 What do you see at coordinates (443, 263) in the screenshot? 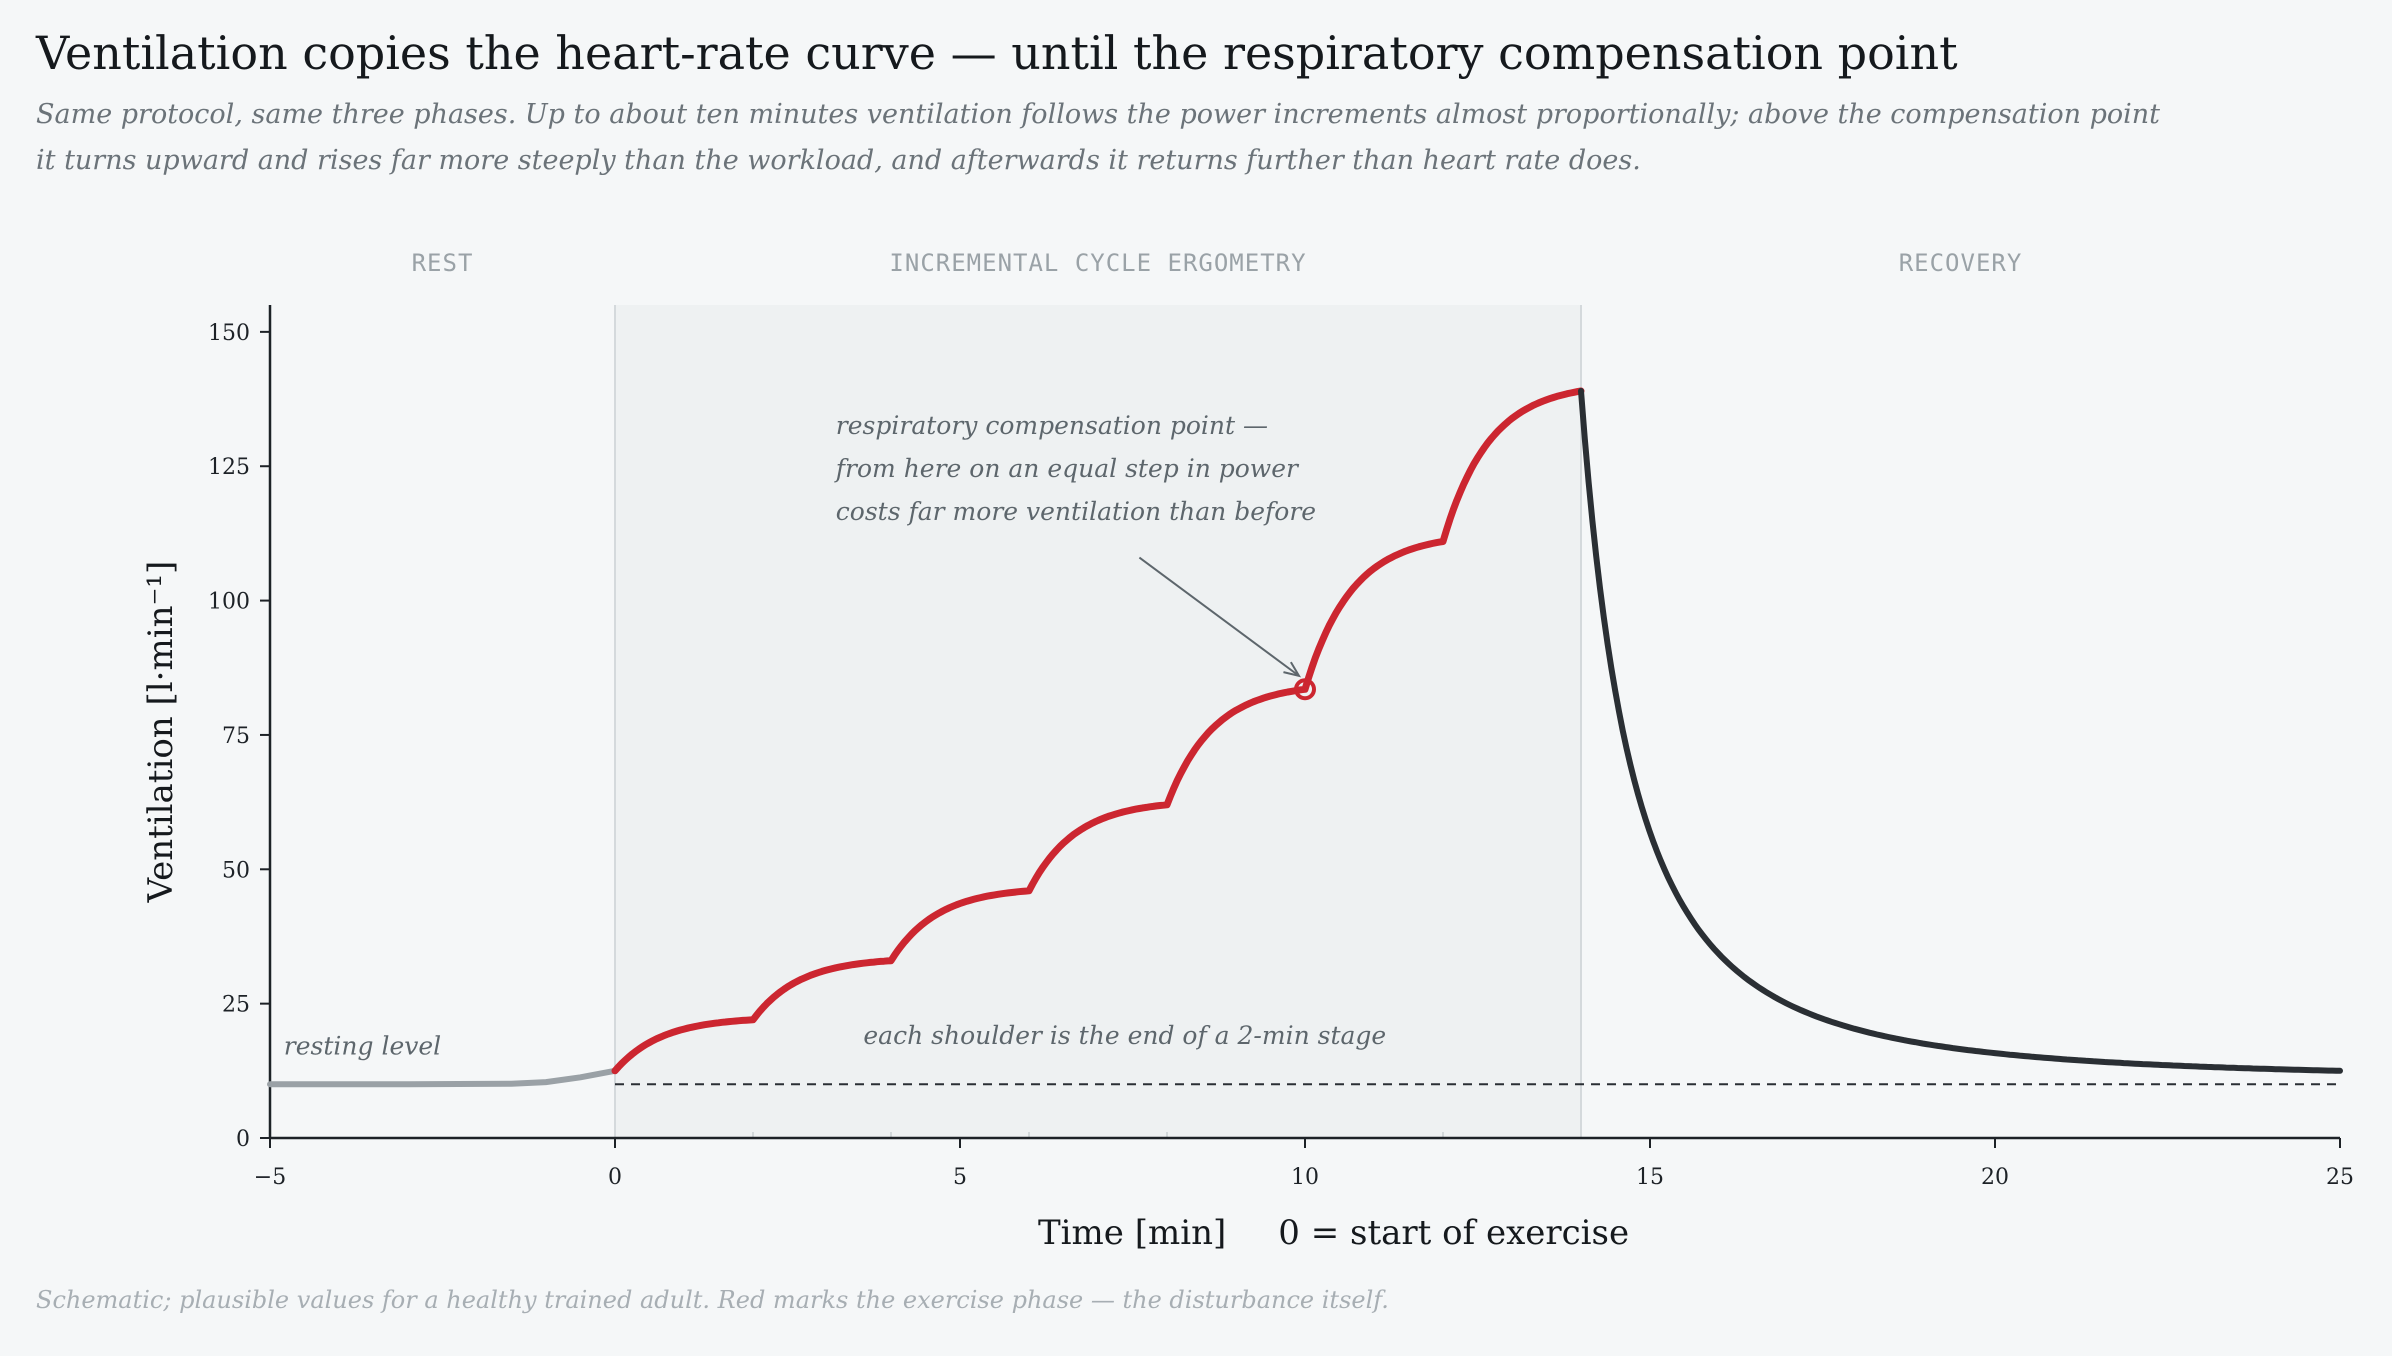
I see `phase-label-rest: REST` at bounding box center [443, 263].